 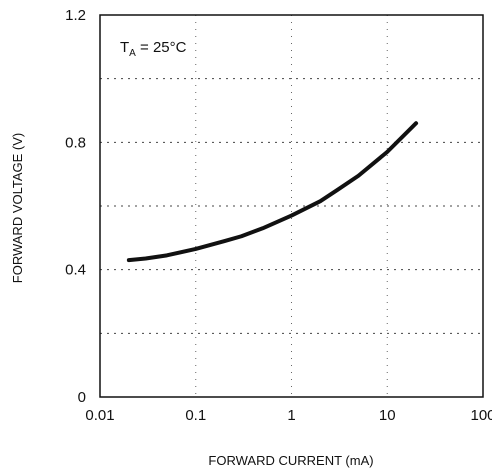 I want to click on x-tick-label: 0.01, so click(x=99, y=415).